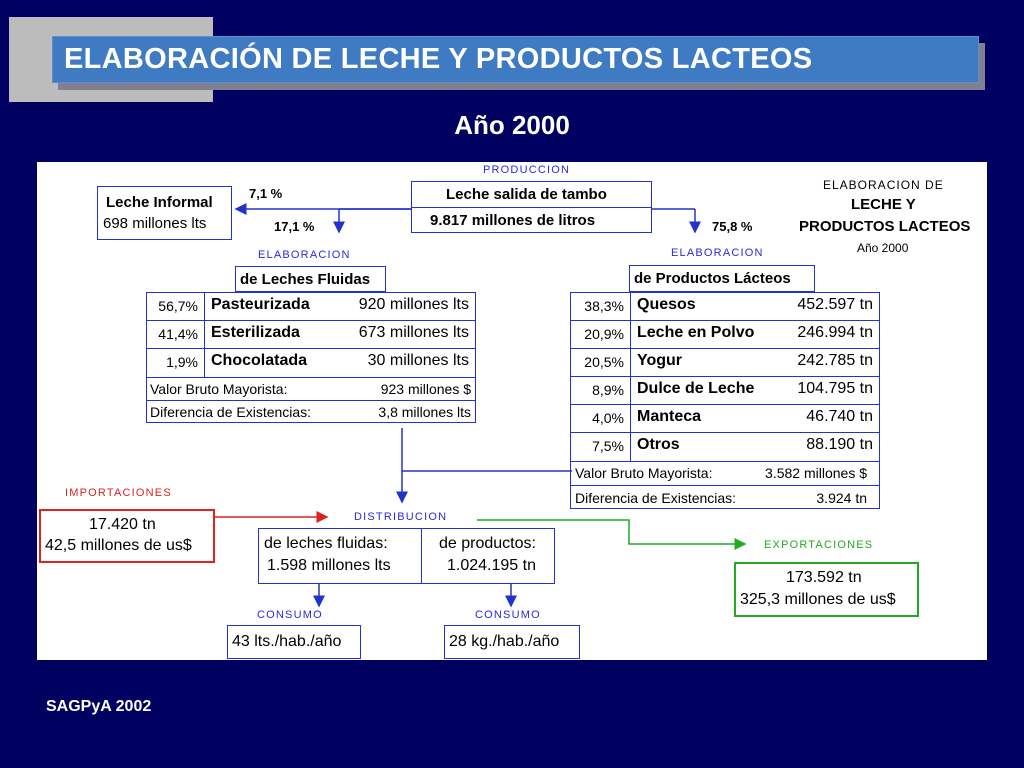  I want to click on consumo-right-label: CONSUMO, so click(508, 615).